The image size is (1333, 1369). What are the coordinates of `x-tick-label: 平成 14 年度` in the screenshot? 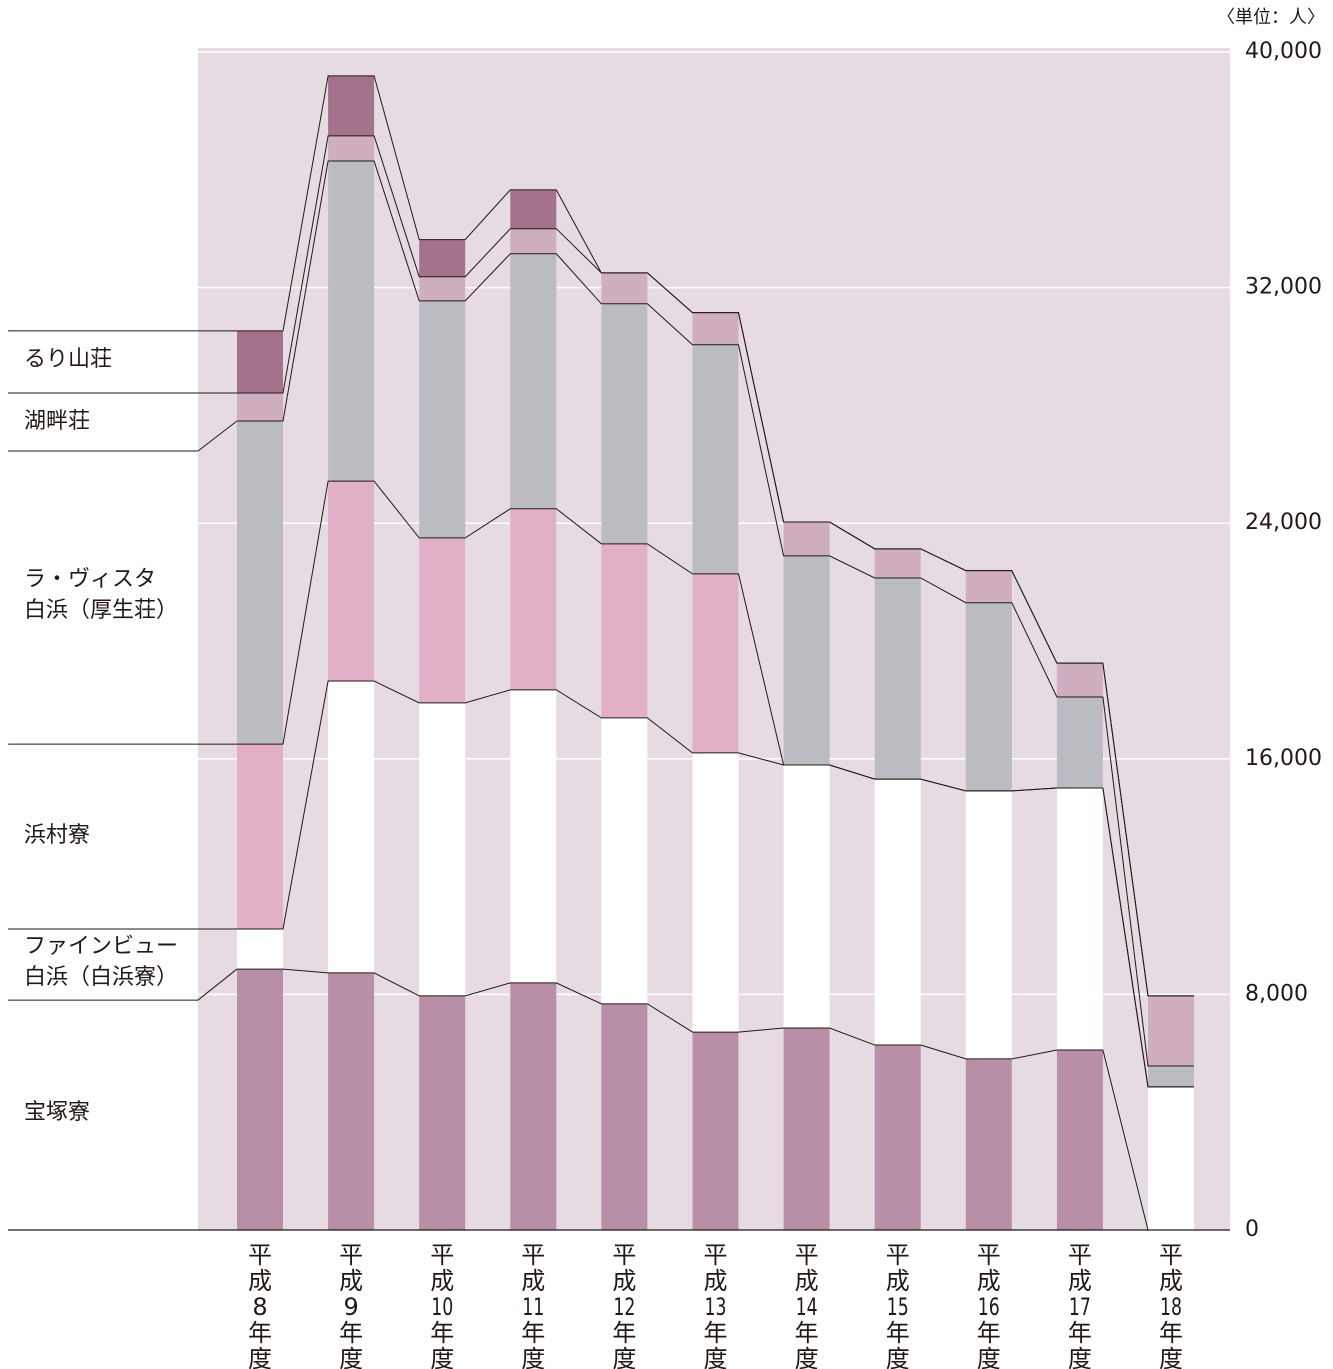 It's located at (807, 1305).